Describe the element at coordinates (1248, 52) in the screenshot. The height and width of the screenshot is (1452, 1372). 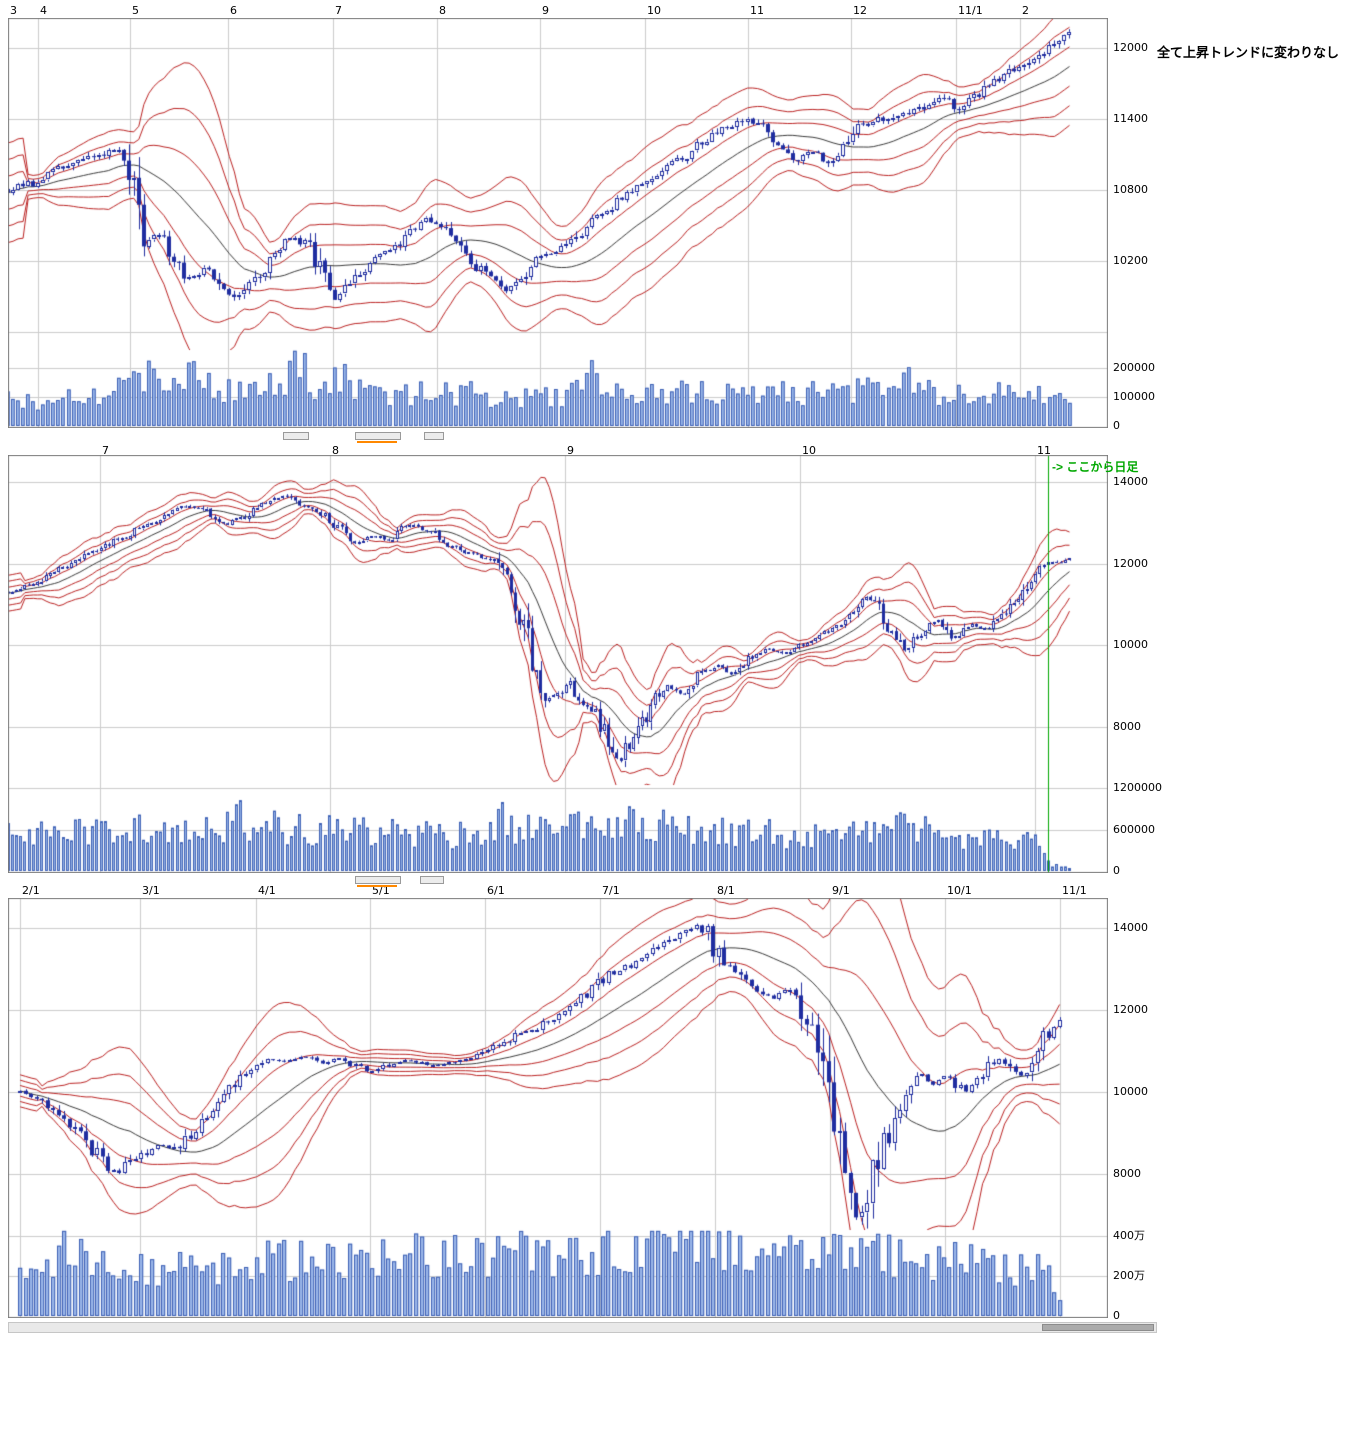
I see `trend-annotation: 全て上昇トレンドに変わりなし` at that location.